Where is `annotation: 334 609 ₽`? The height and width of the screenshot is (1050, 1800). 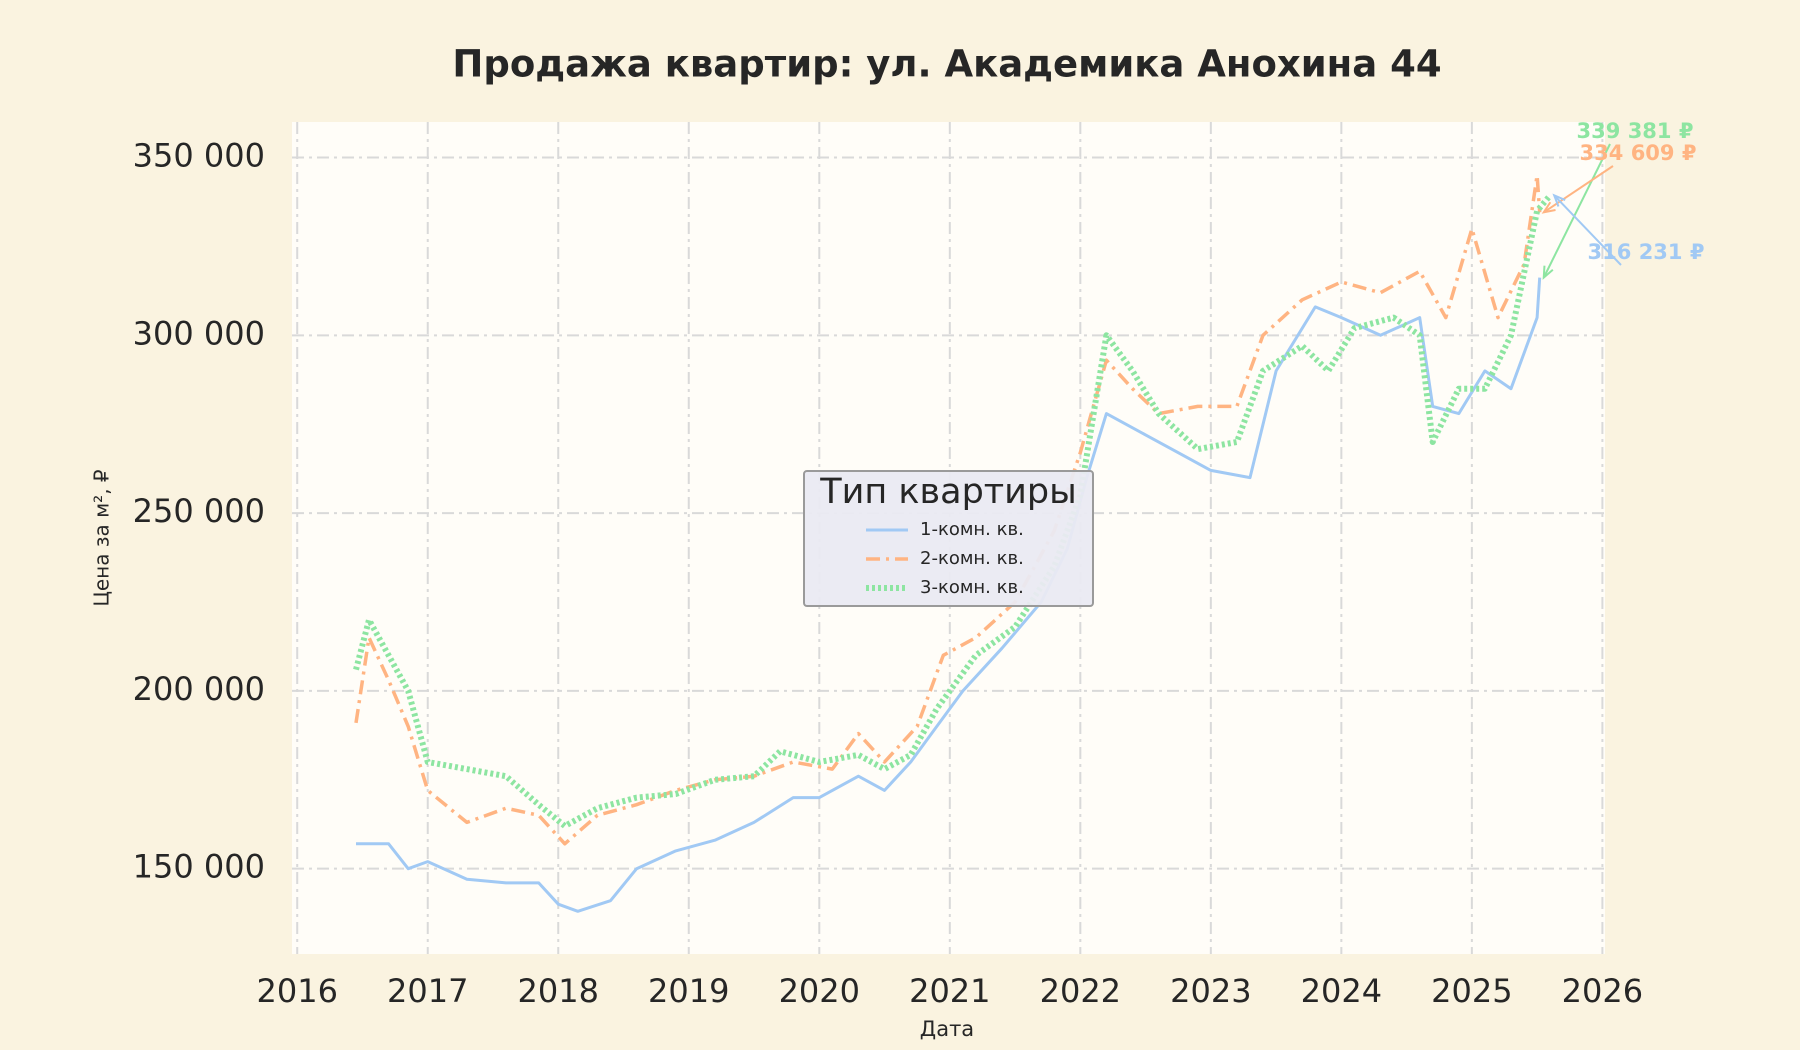 annotation: 334 609 ₽ is located at coordinates (1638, 153).